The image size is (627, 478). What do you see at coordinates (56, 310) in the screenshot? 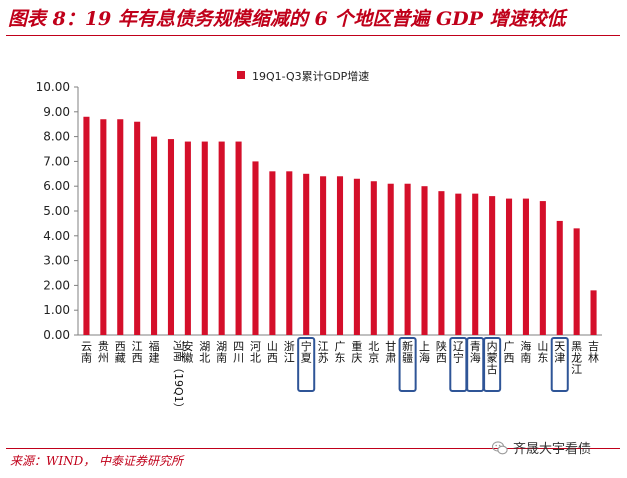
I see `y-tick-label: 1.00` at bounding box center [56, 310].